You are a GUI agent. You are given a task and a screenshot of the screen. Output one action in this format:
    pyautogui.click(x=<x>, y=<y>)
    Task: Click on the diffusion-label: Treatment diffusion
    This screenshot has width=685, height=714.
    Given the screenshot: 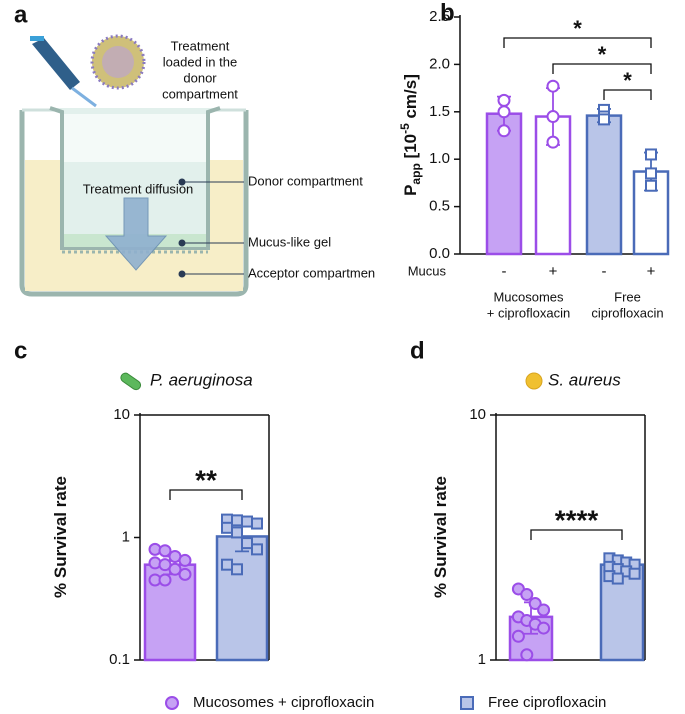 What is the action you would take?
    pyautogui.click(x=138, y=188)
    